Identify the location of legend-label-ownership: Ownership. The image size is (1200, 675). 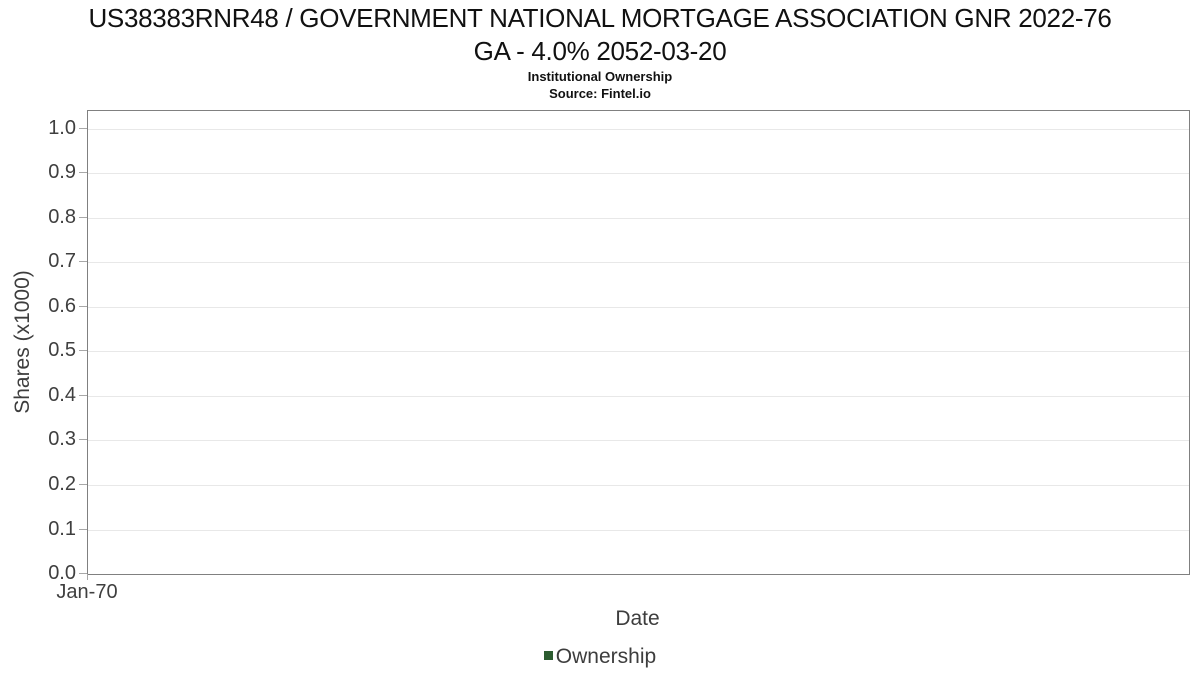
(606, 656).